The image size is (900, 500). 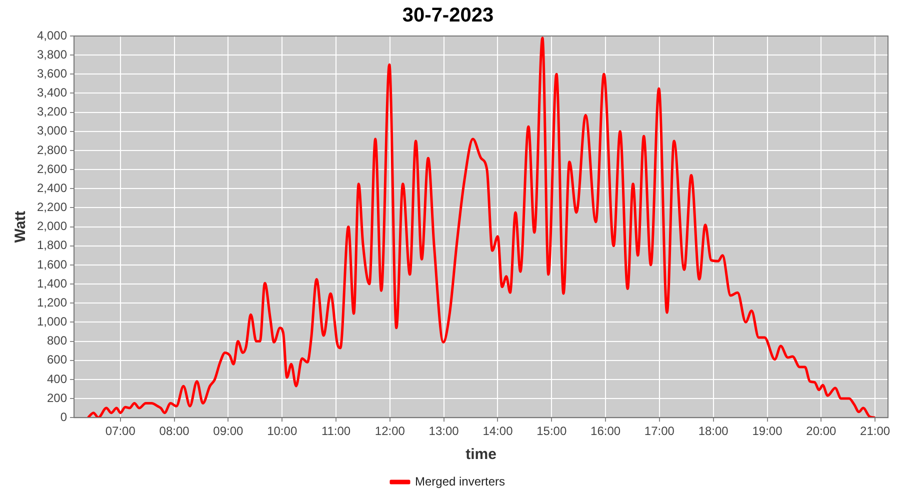 I want to click on x-tick-label: 18:00, so click(x=713, y=431).